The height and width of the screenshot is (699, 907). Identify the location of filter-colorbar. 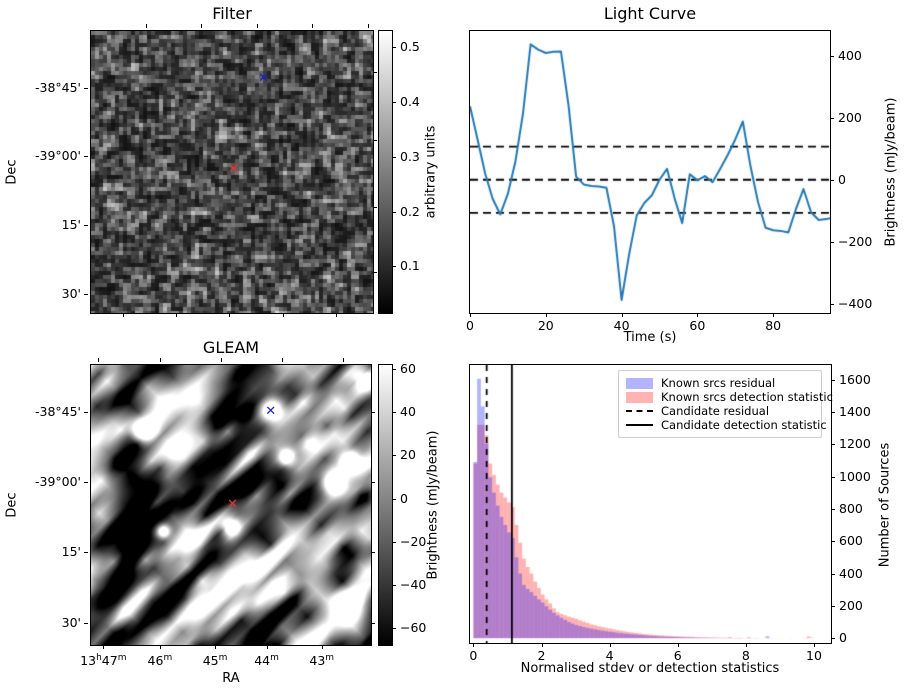
(385, 172).